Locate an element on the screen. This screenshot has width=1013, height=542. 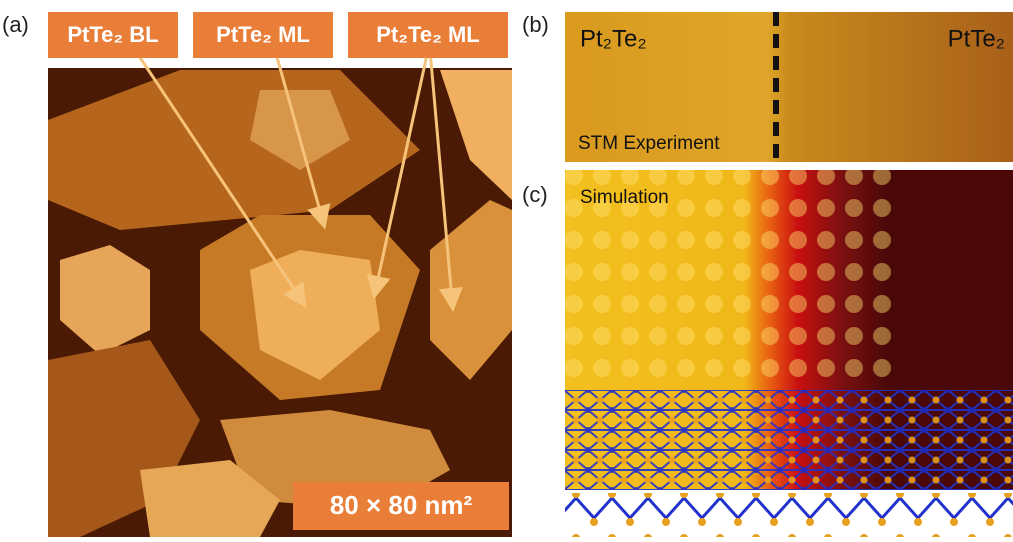
panel-label: (c) is located at coordinates (535, 194).